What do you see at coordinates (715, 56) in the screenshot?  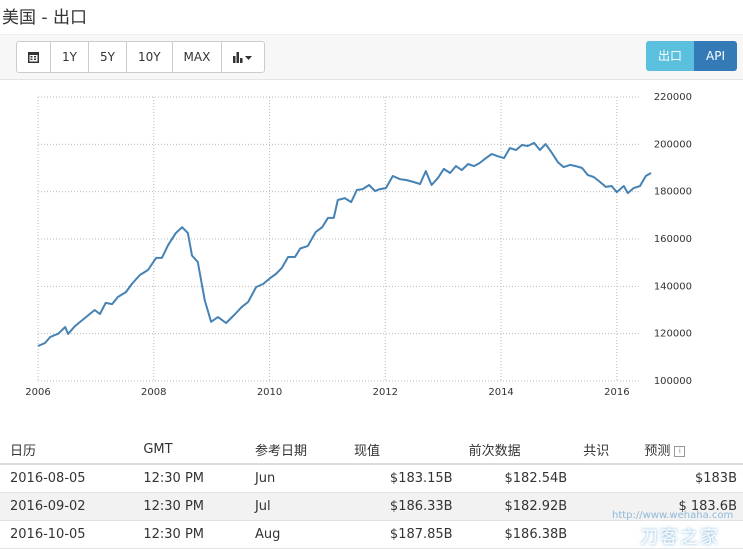 I see `tab-api: API` at bounding box center [715, 56].